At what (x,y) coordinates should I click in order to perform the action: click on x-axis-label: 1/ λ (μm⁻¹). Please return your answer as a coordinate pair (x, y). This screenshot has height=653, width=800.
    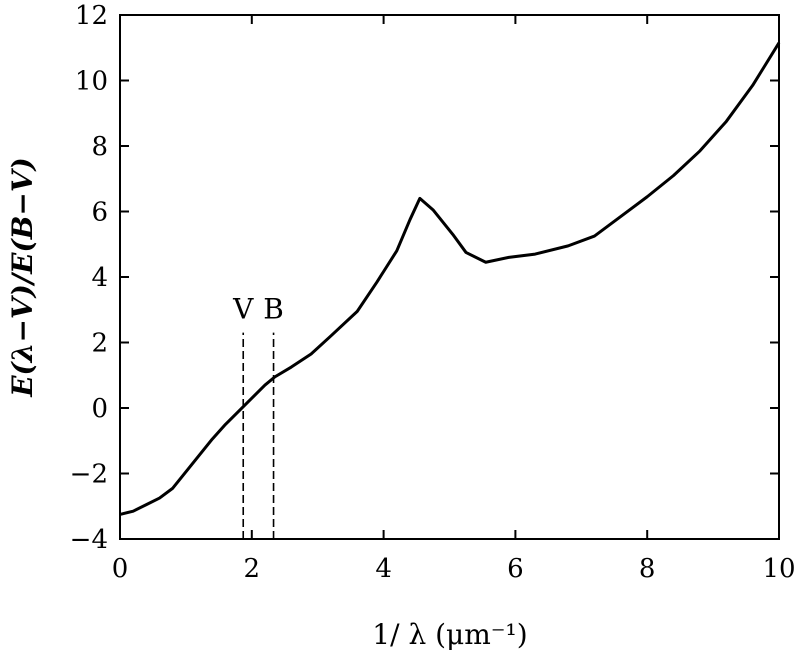
    Looking at the image, I should click on (449, 634).